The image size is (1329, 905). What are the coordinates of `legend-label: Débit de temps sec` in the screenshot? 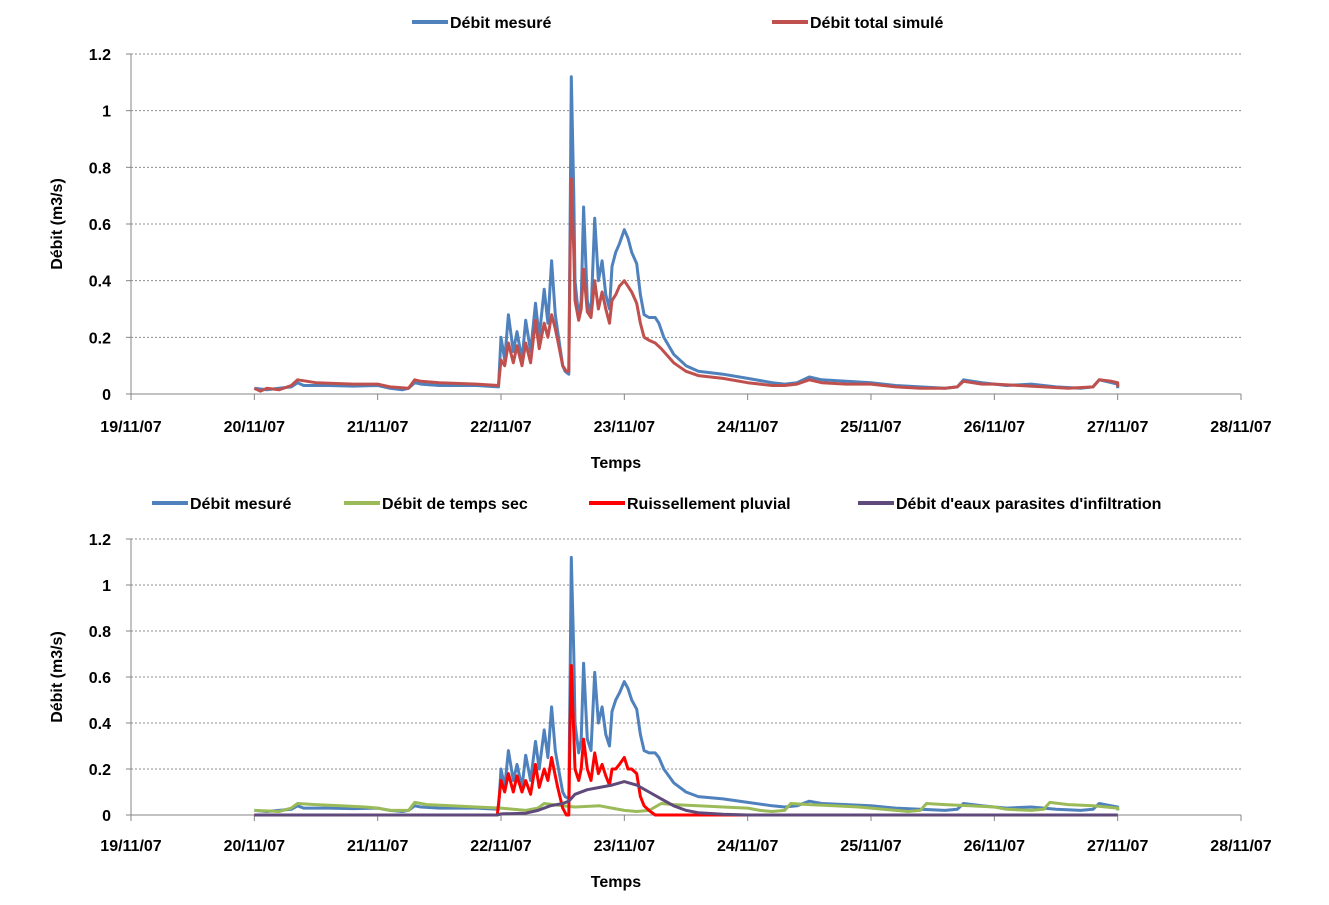 It's located at (455, 504).